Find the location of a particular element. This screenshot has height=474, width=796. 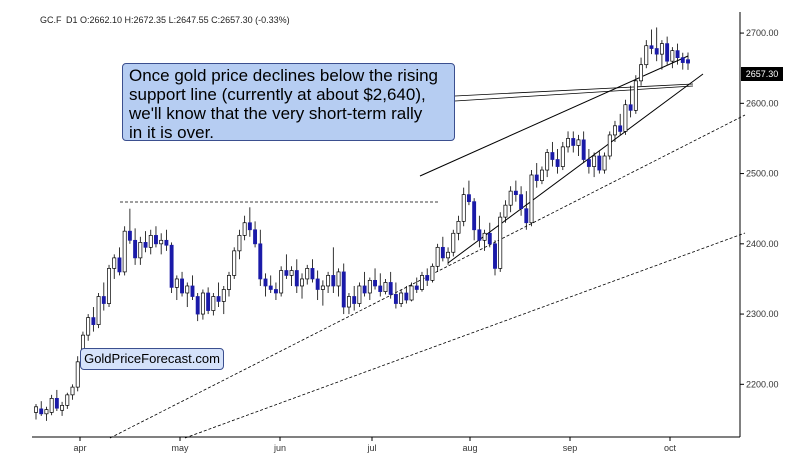

x-tick-label: aug is located at coordinates (469, 448).